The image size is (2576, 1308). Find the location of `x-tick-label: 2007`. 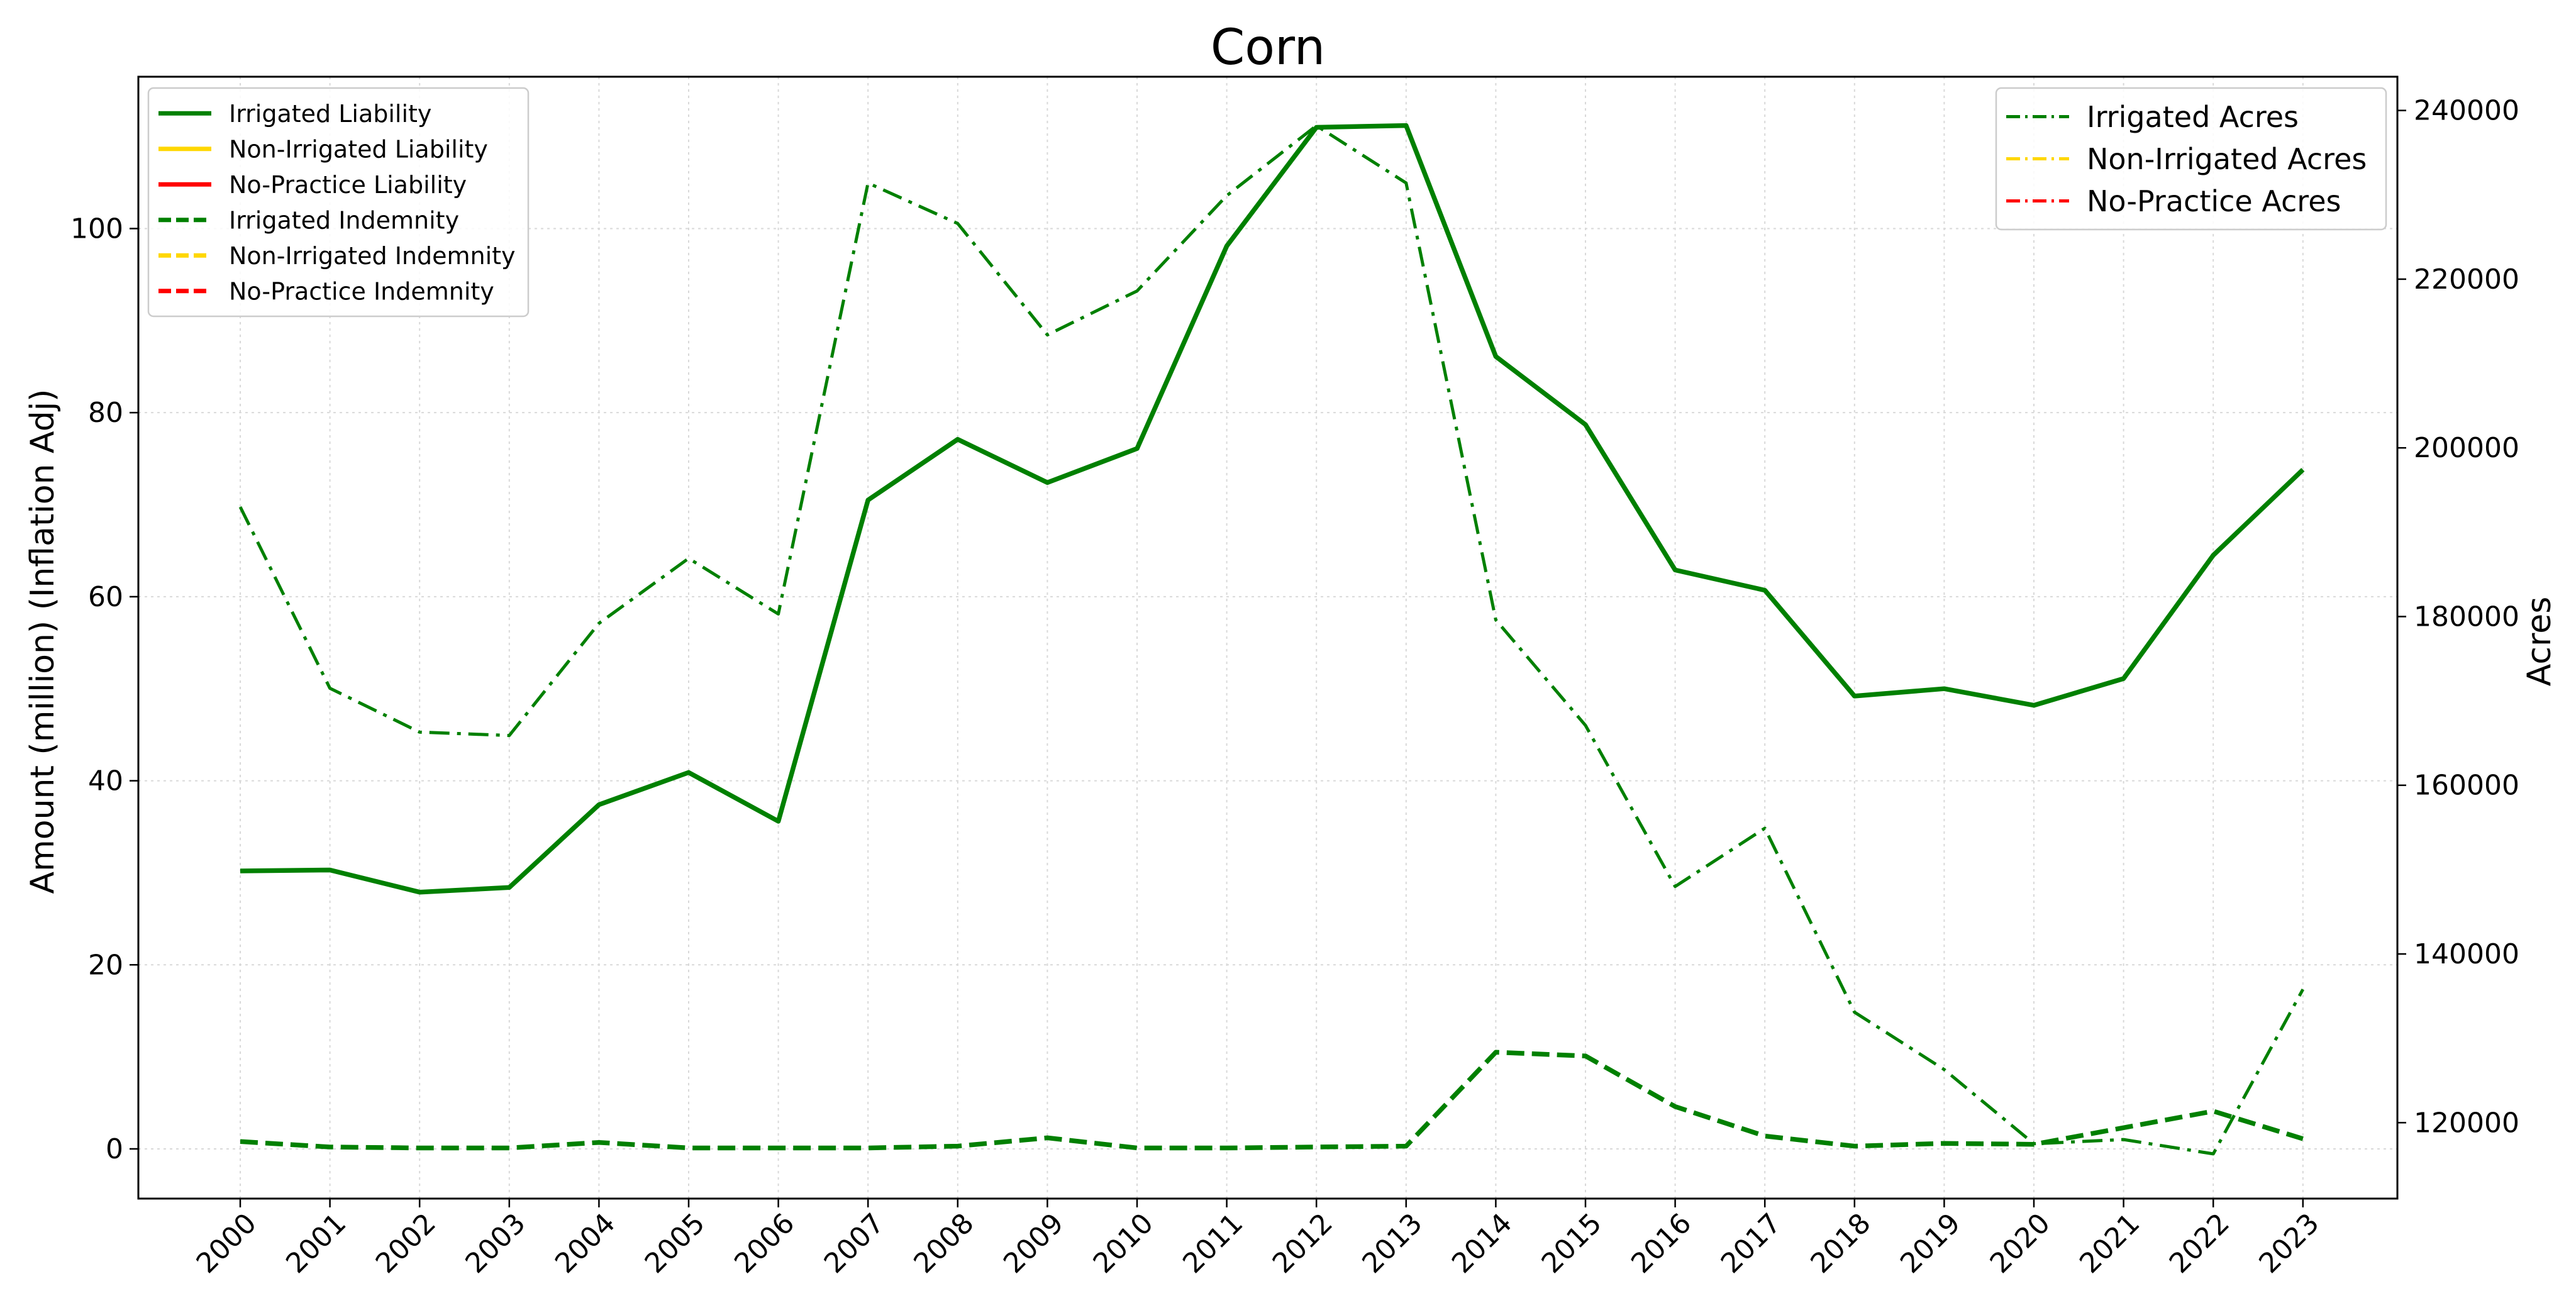

x-tick-label: 2007 is located at coordinates (854, 1243).